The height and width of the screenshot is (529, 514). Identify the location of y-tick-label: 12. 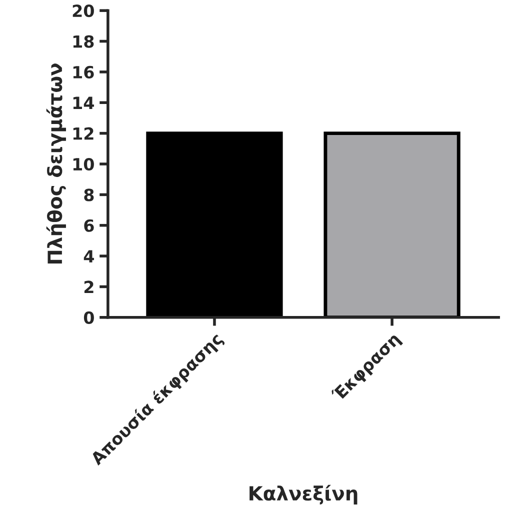
(83, 133).